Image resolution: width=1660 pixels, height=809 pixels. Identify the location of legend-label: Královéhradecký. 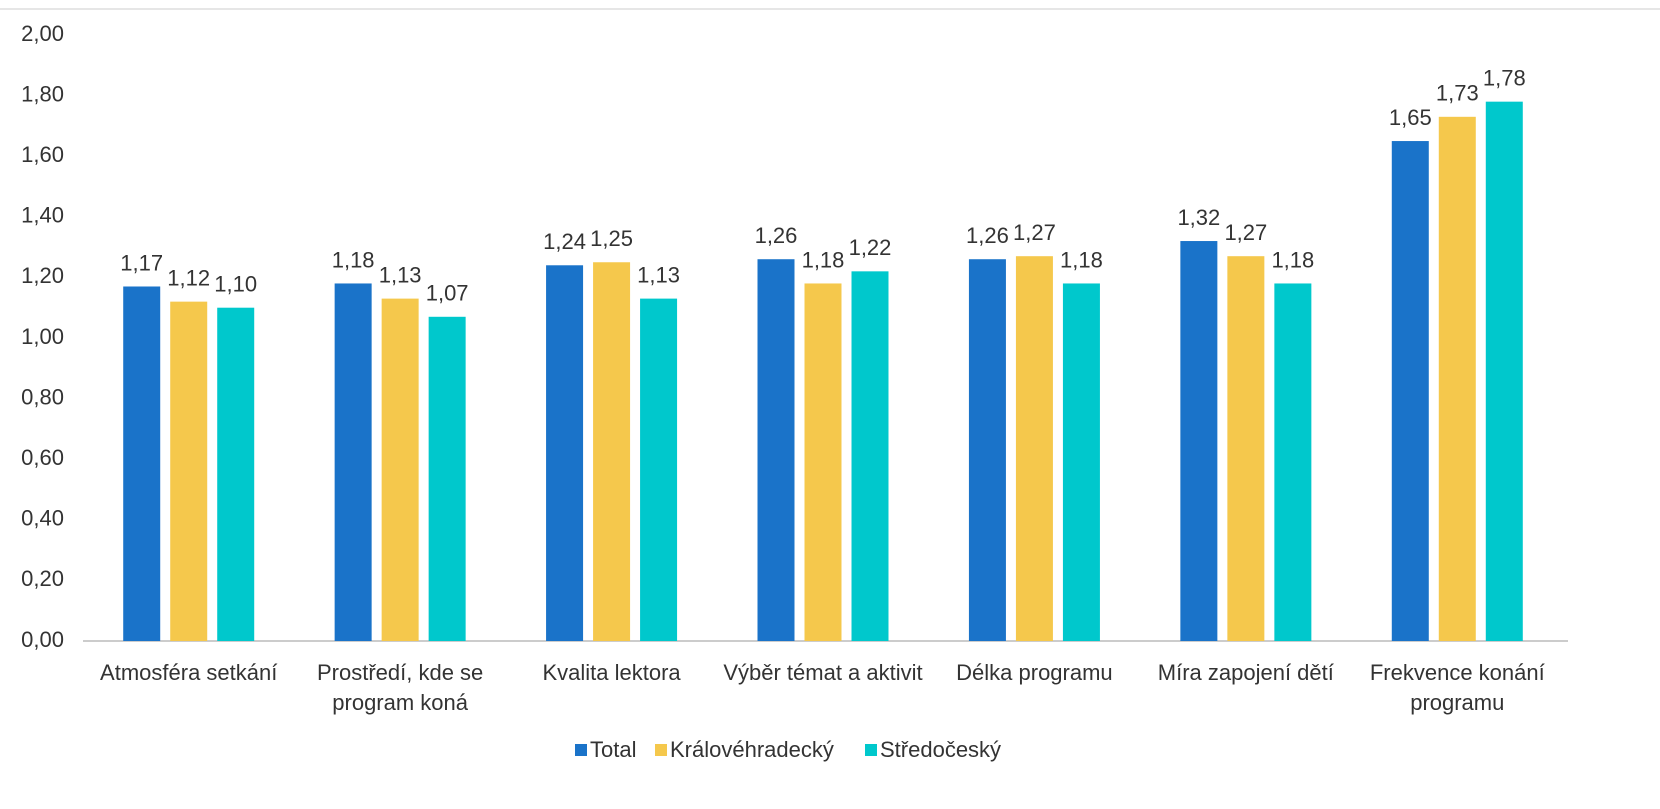
(752, 749).